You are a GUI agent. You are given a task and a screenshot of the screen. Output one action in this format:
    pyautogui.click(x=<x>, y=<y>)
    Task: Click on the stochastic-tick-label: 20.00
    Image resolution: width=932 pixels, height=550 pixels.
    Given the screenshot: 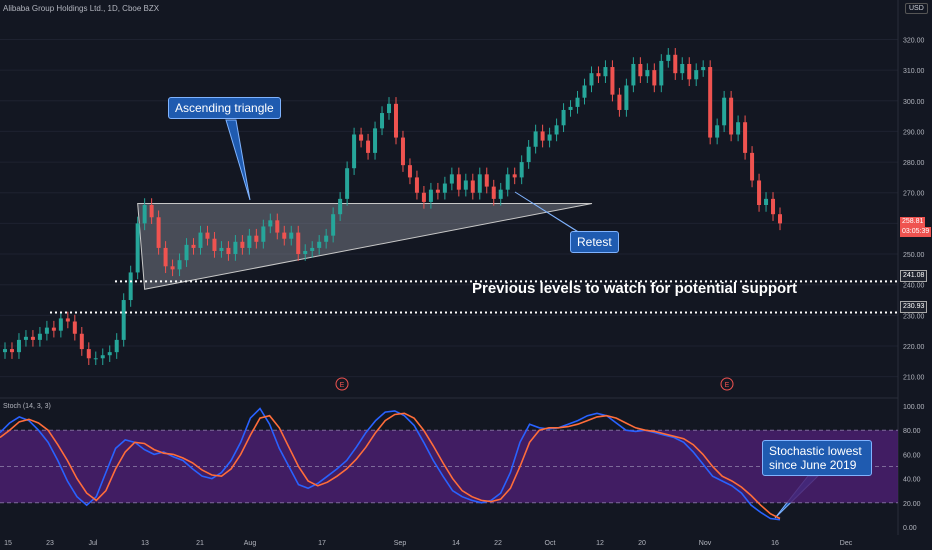 What is the action you would take?
    pyautogui.click(x=912, y=504)
    